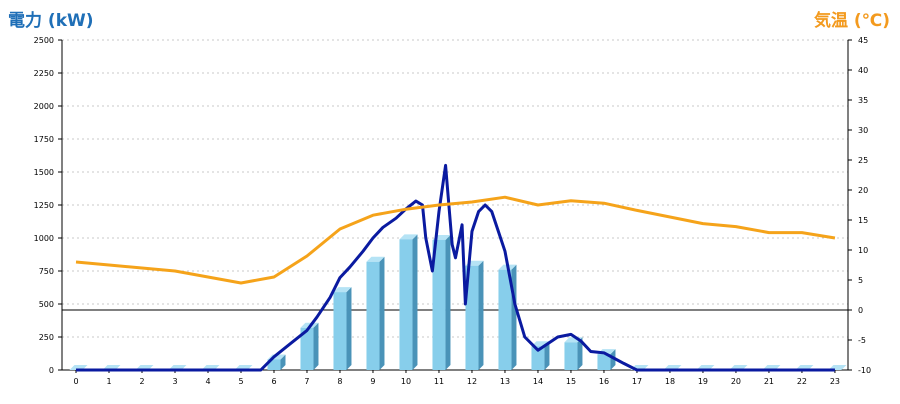  I want to click on x-tick-label: 6, so click(273, 381).